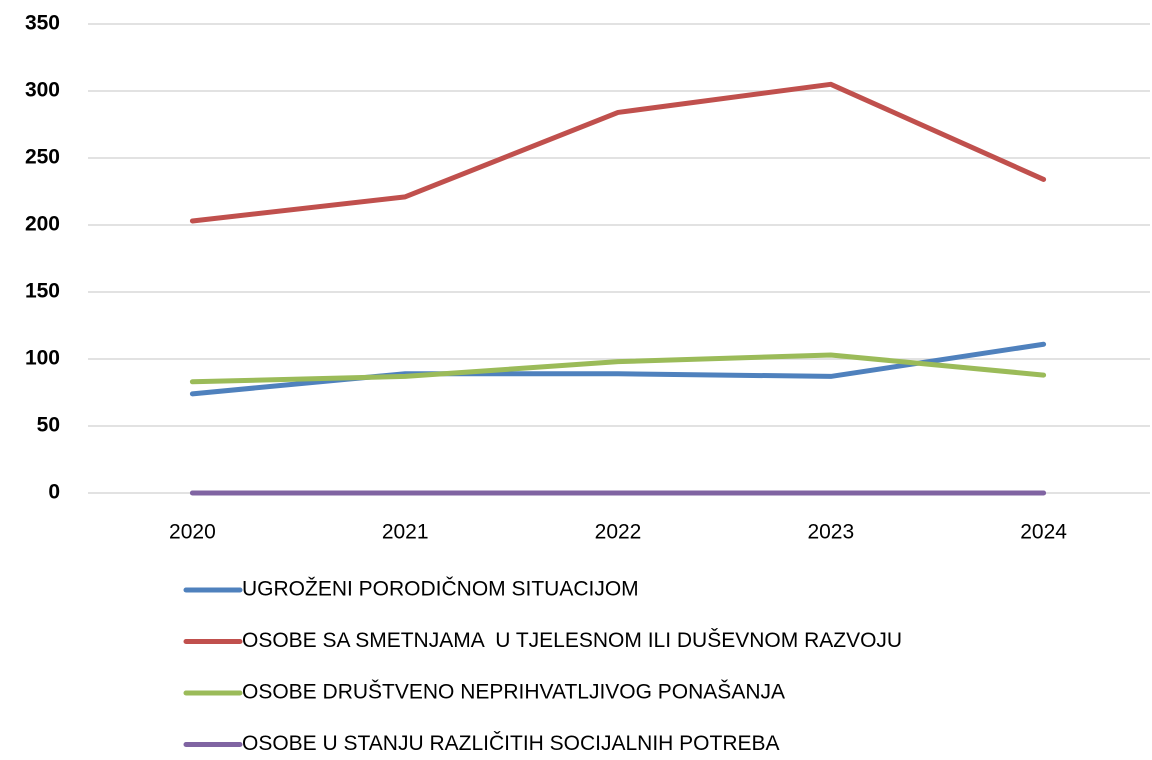  What do you see at coordinates (1043, 532) in the screenshot?
I see `x-tick-label: 2024` at bounding box center [1043, 532].